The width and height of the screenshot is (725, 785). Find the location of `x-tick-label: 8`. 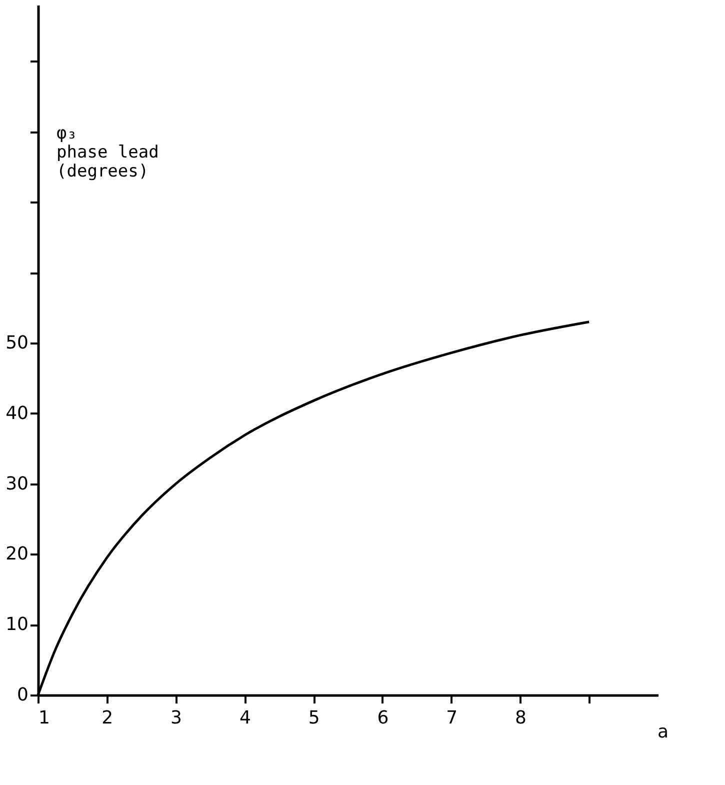

x-tick-label: 8 is located at coordinates (520, 718).